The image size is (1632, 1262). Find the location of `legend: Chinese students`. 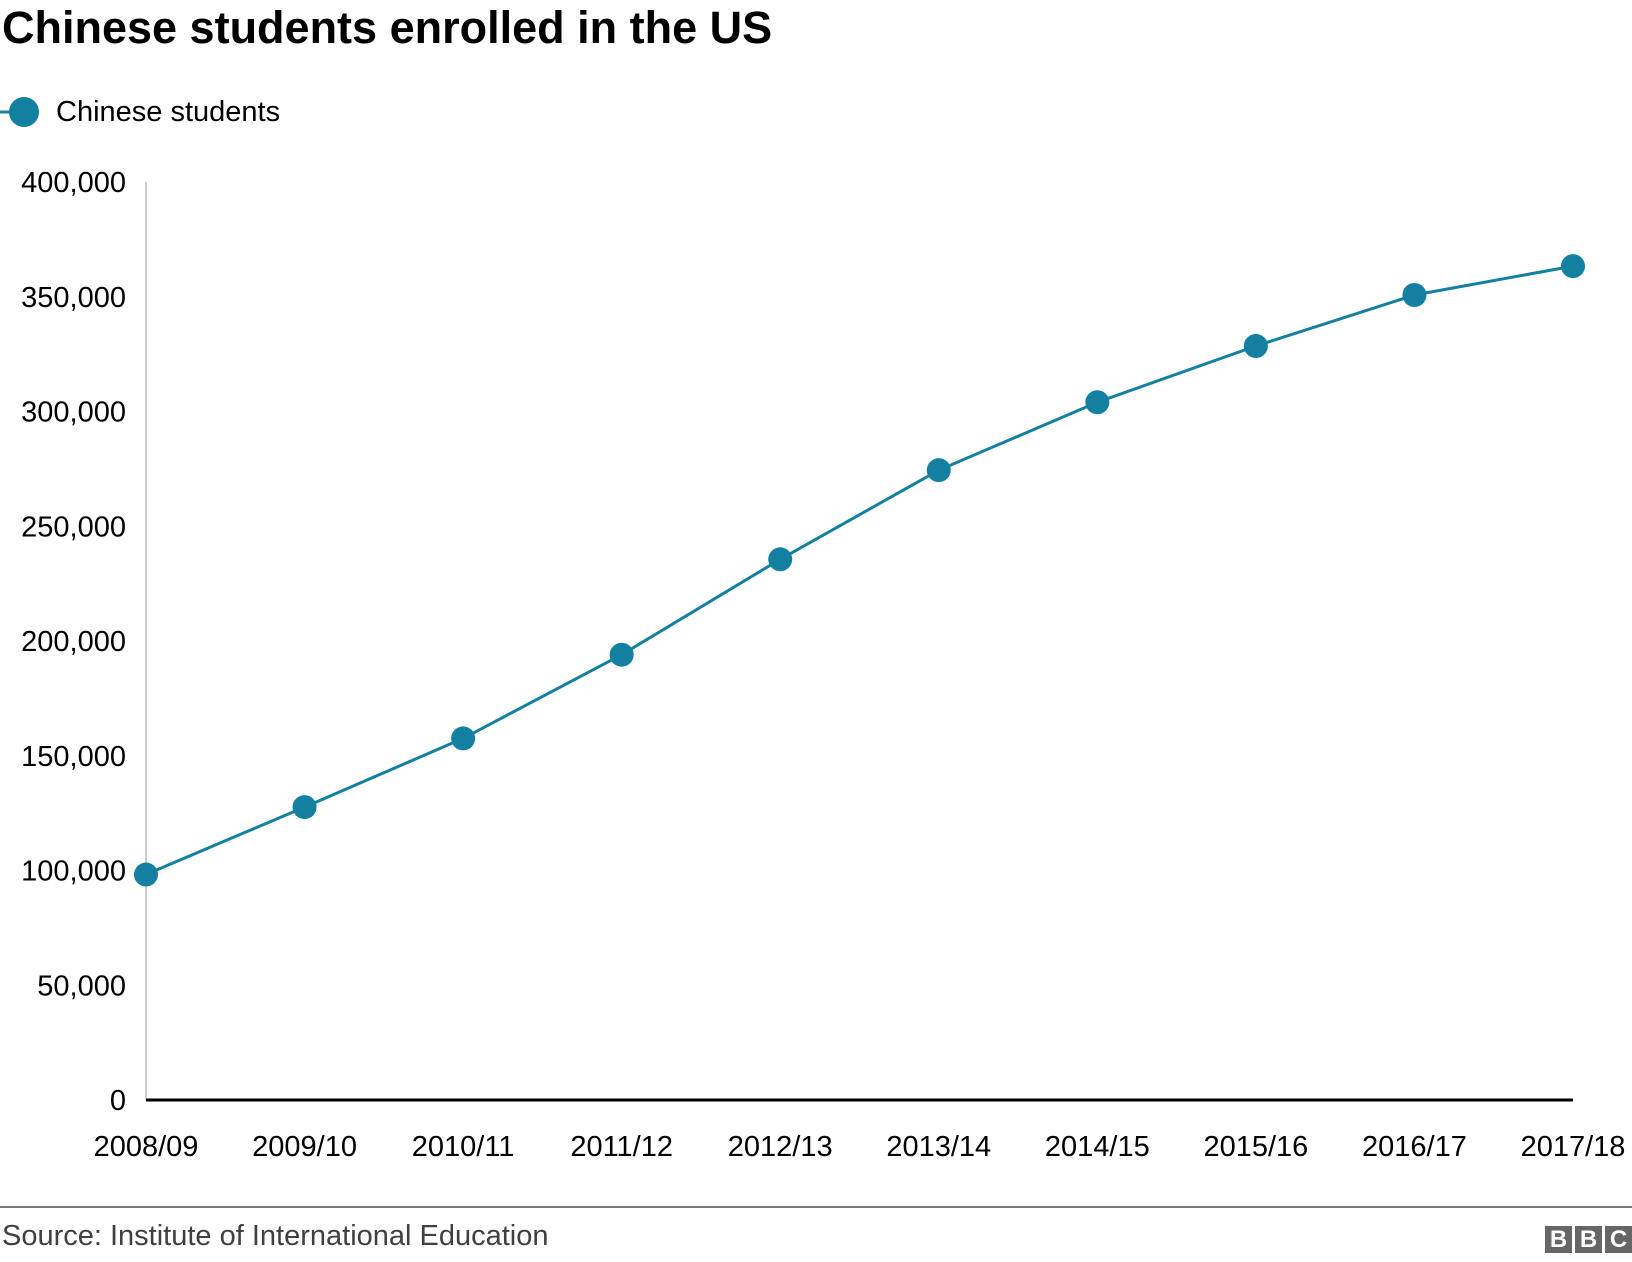

legend: Chinese students is located at coordinates (140, 112).